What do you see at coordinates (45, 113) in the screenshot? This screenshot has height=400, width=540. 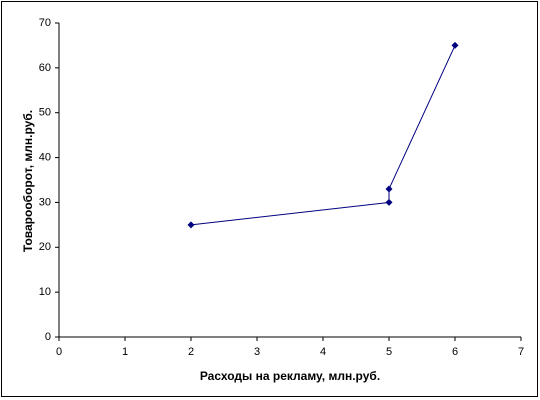 I see `y-tick-label: 50` at bounding box center [45, 113].